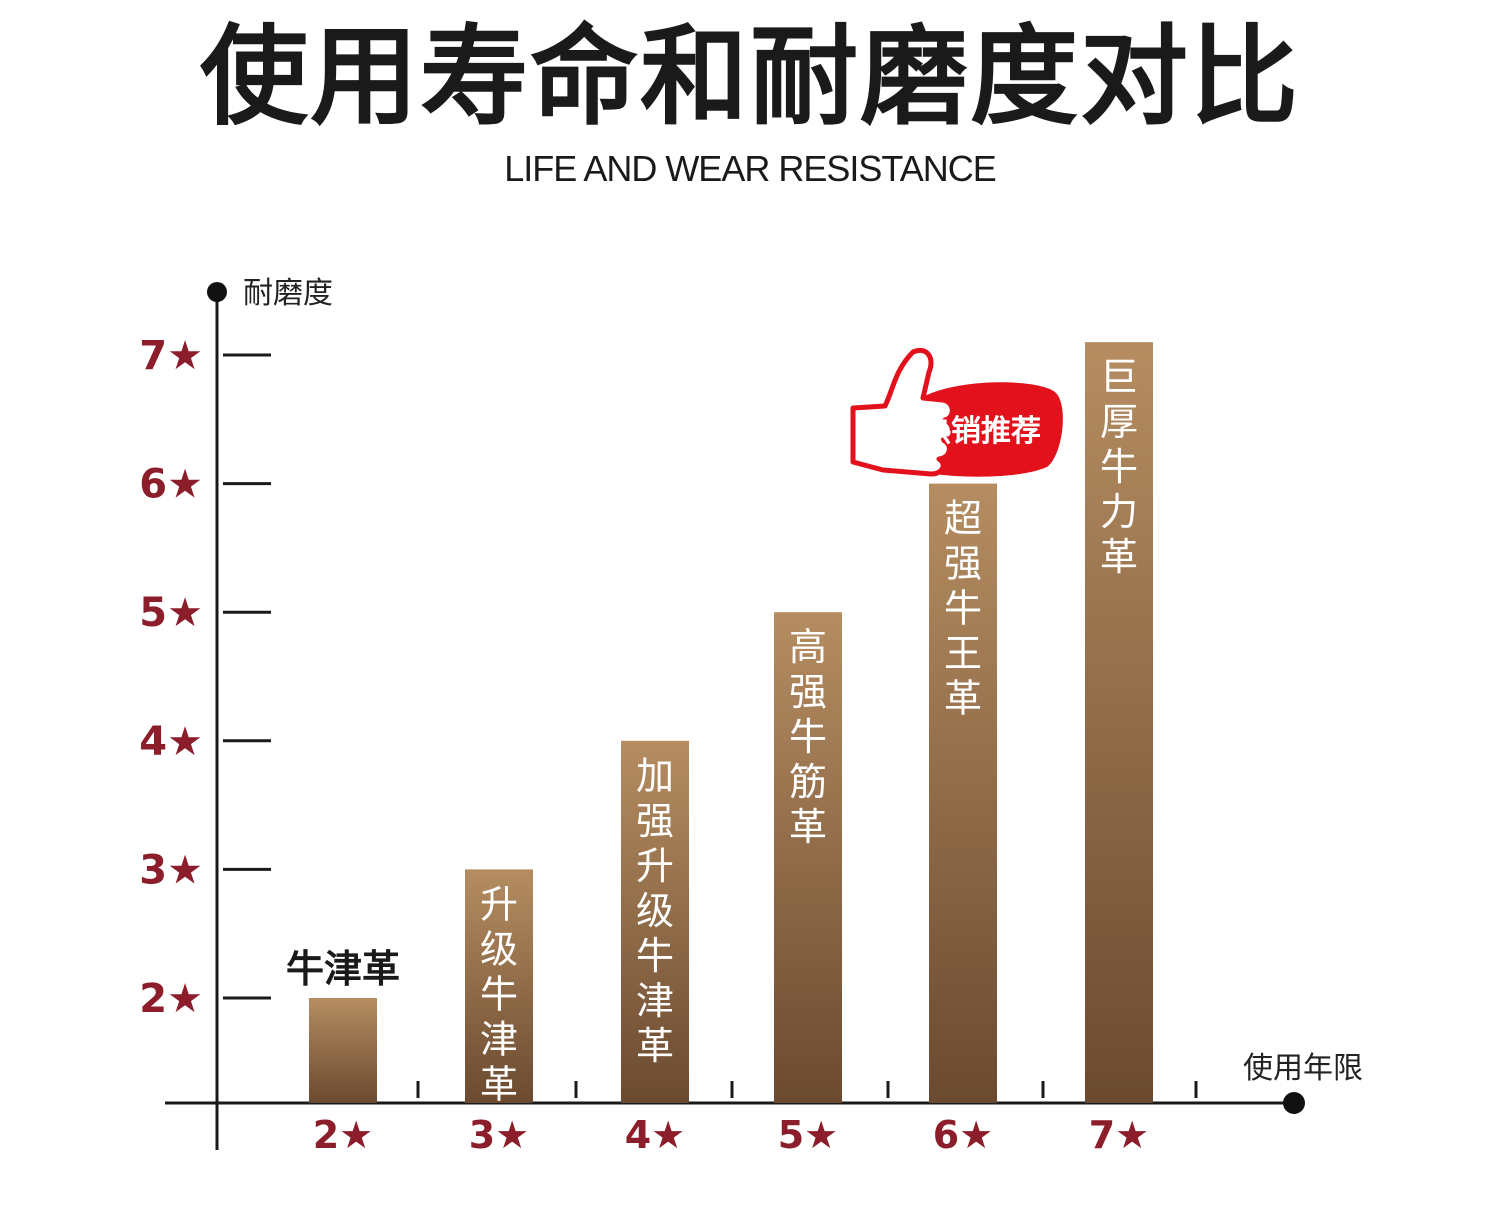  What do you see at coordinates (1294, 1103) in the screenshot?
I see `x-axis-end-dot` at bounding box center [1294, 1103].